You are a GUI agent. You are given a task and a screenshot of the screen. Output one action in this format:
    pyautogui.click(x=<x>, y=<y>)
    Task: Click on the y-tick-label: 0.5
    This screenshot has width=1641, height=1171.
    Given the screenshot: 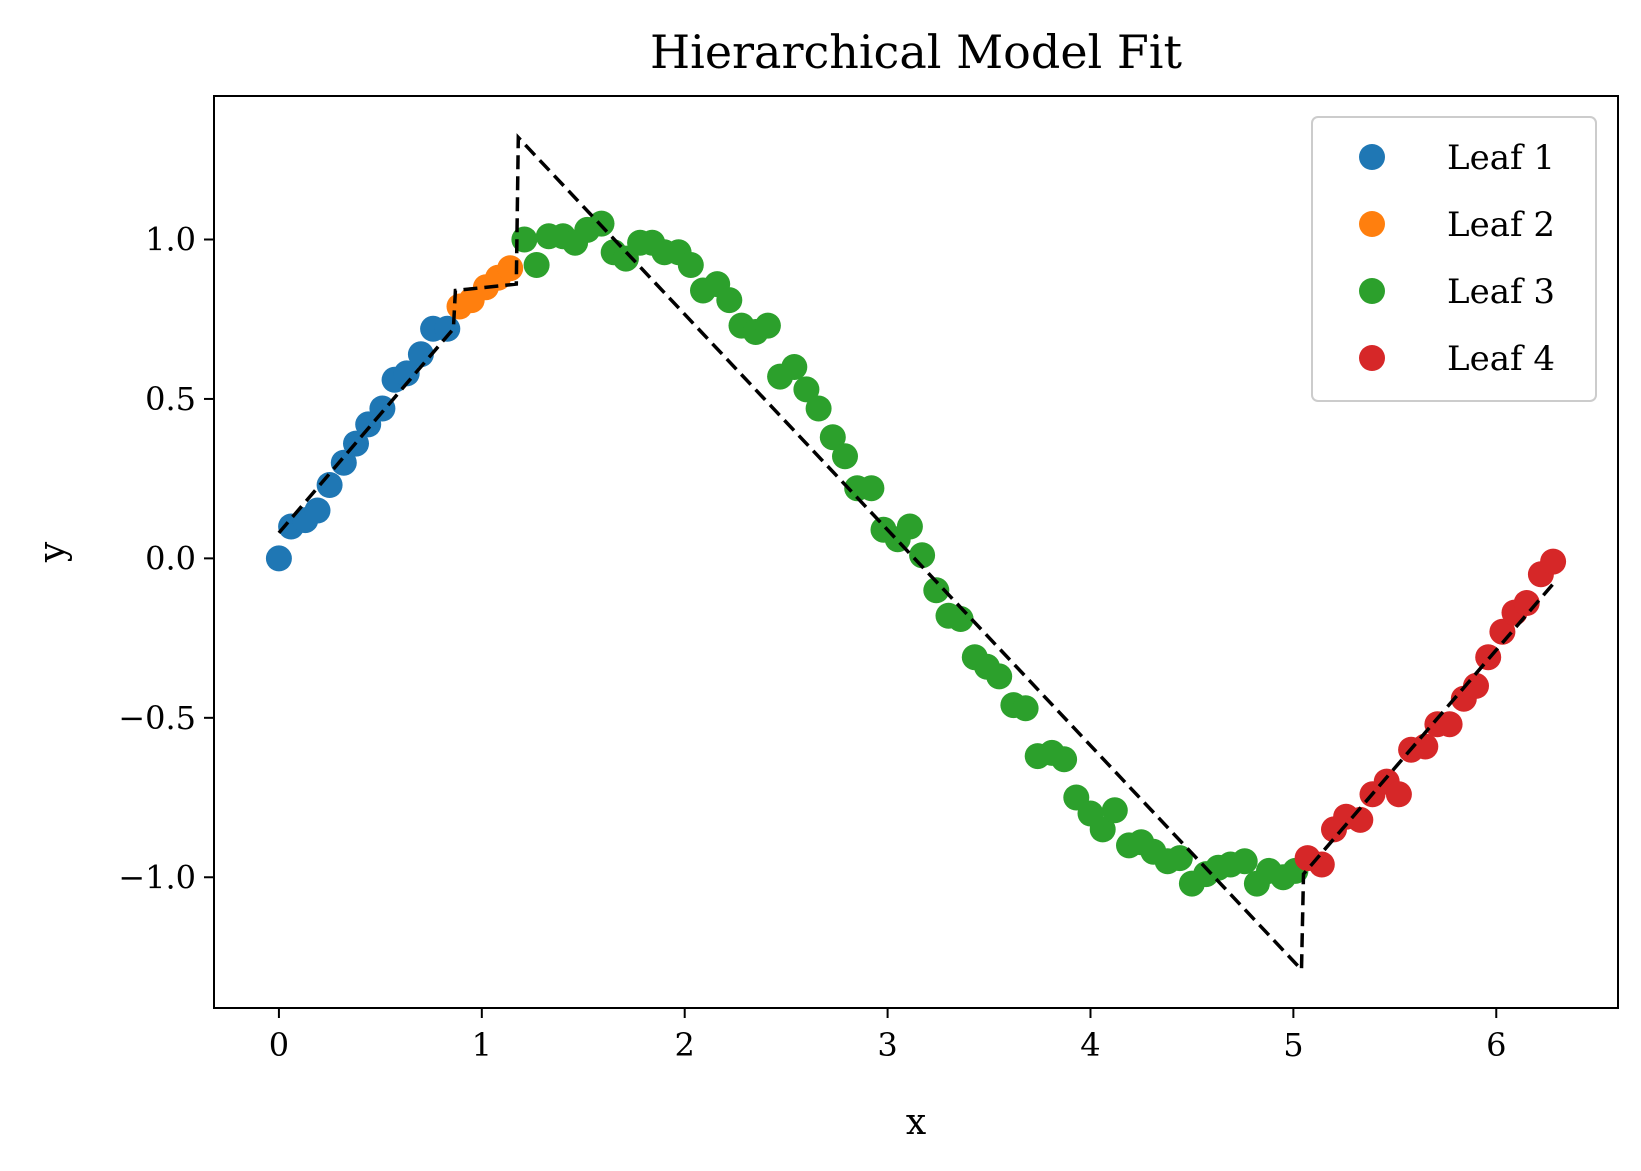 What is the action you would take?
    pyautogui.click(x=170, y=399)
    